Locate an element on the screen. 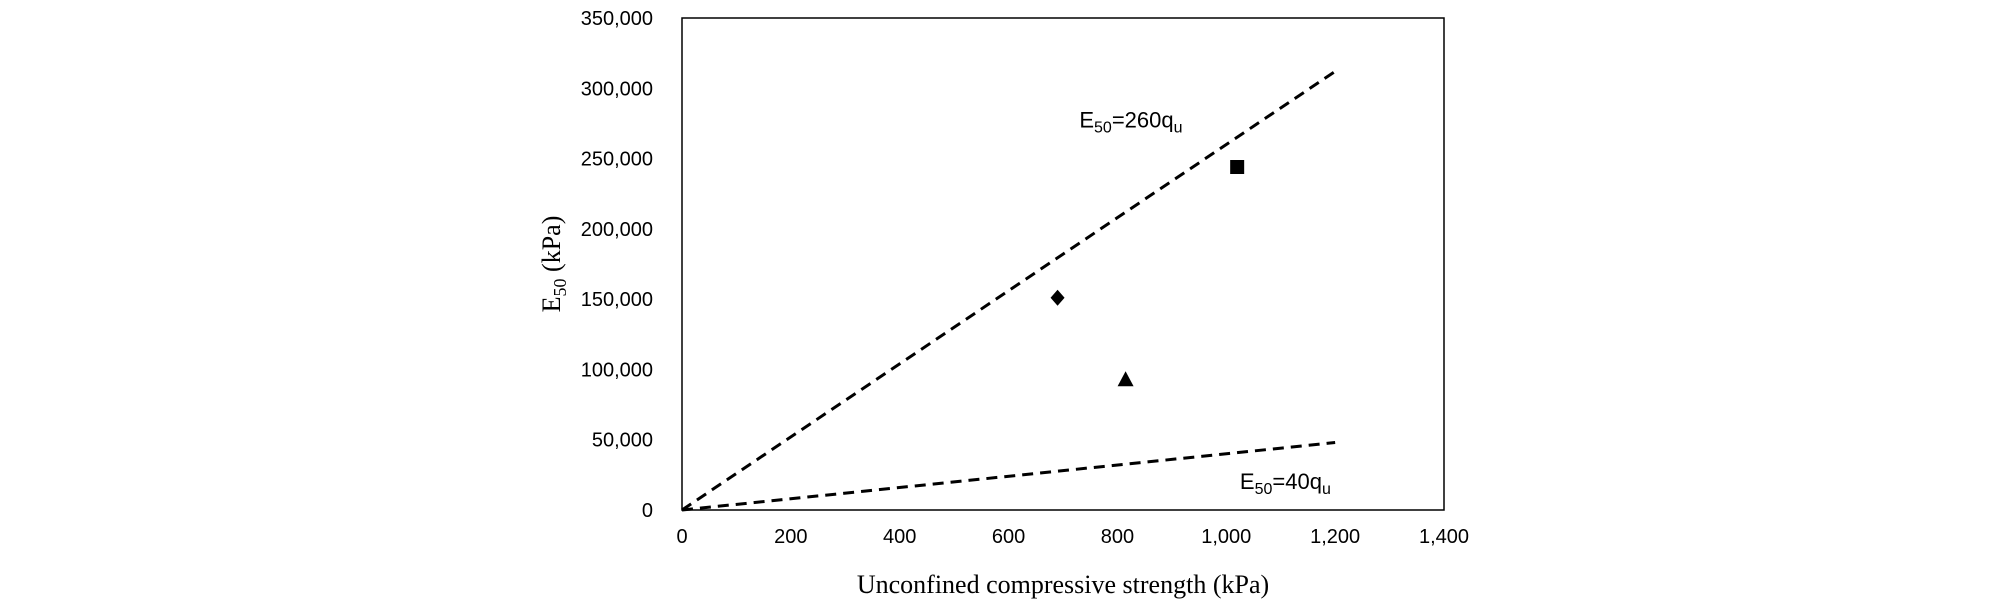 The image size is (2008, 612). y-tick-label: 150,000 is located at coordinates (617, 300).